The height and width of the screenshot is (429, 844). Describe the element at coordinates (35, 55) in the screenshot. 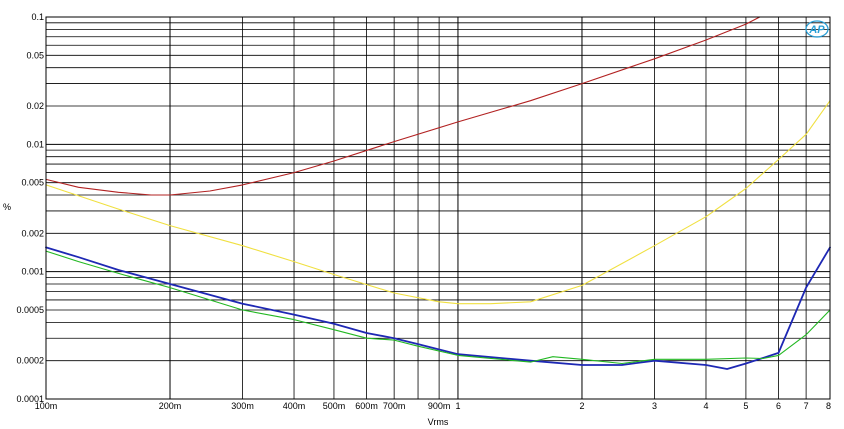

I see `y-tick-label: 0.05` at that location.